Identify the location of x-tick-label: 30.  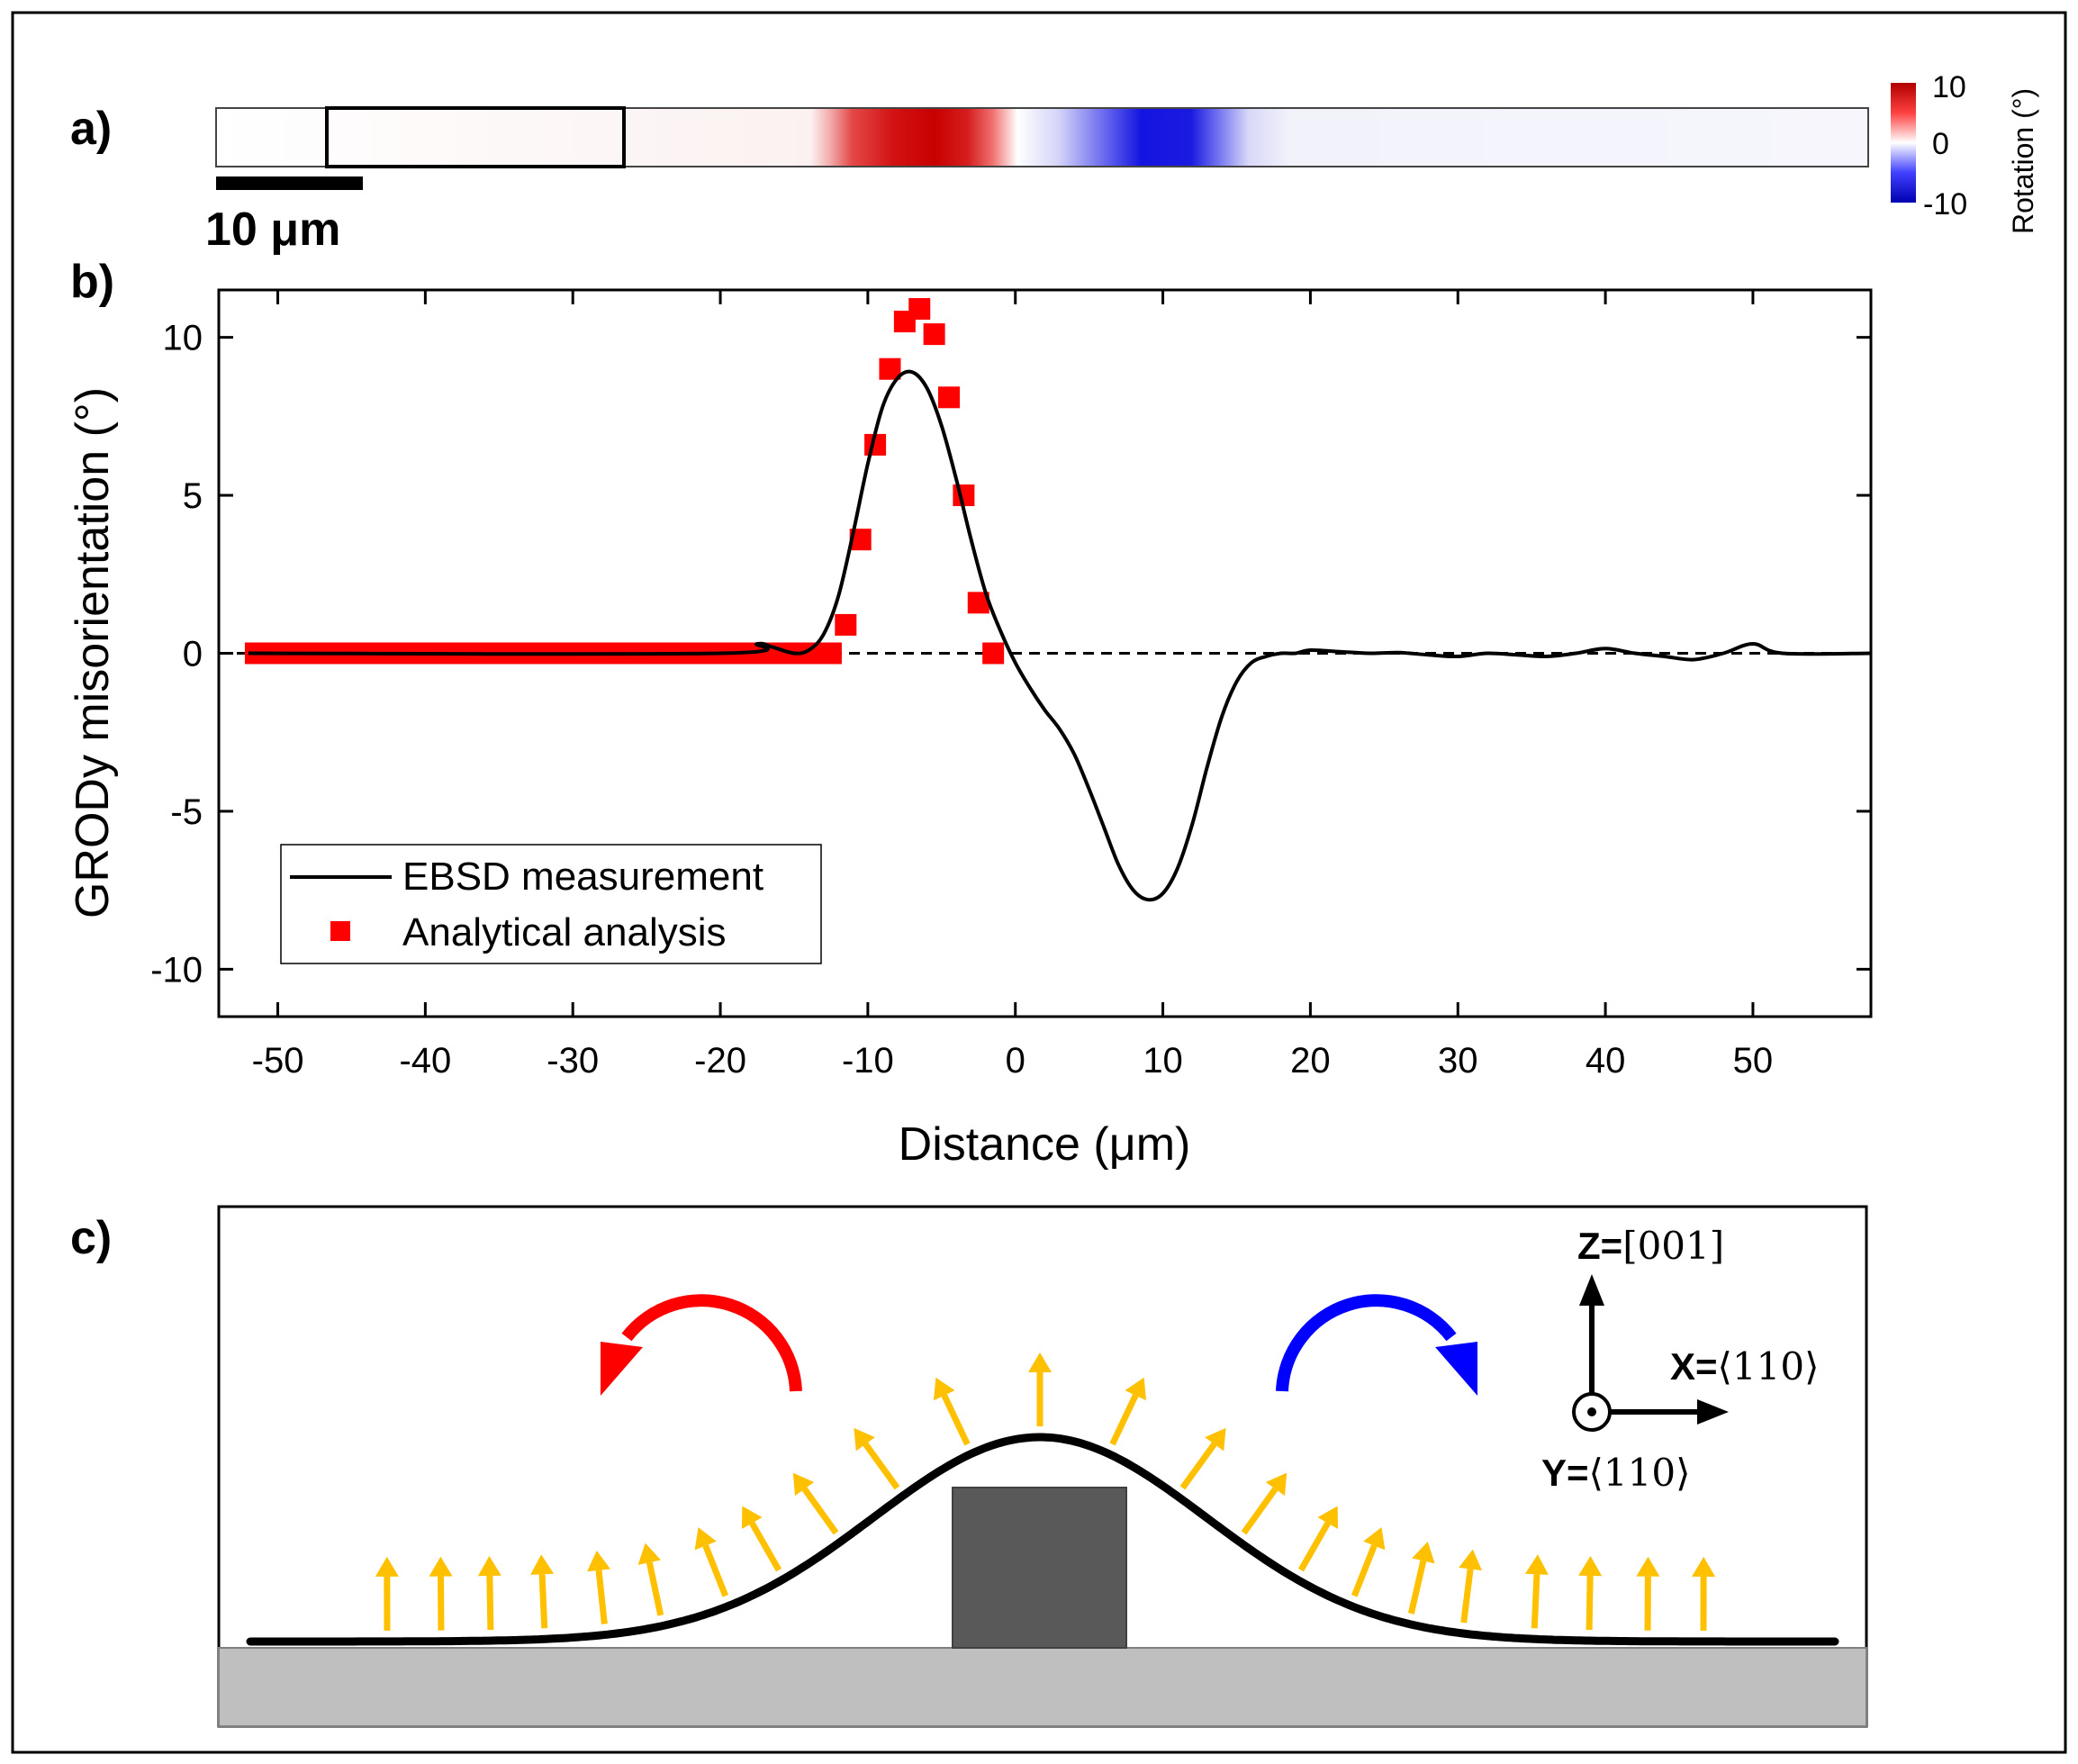
(1458, 1061).